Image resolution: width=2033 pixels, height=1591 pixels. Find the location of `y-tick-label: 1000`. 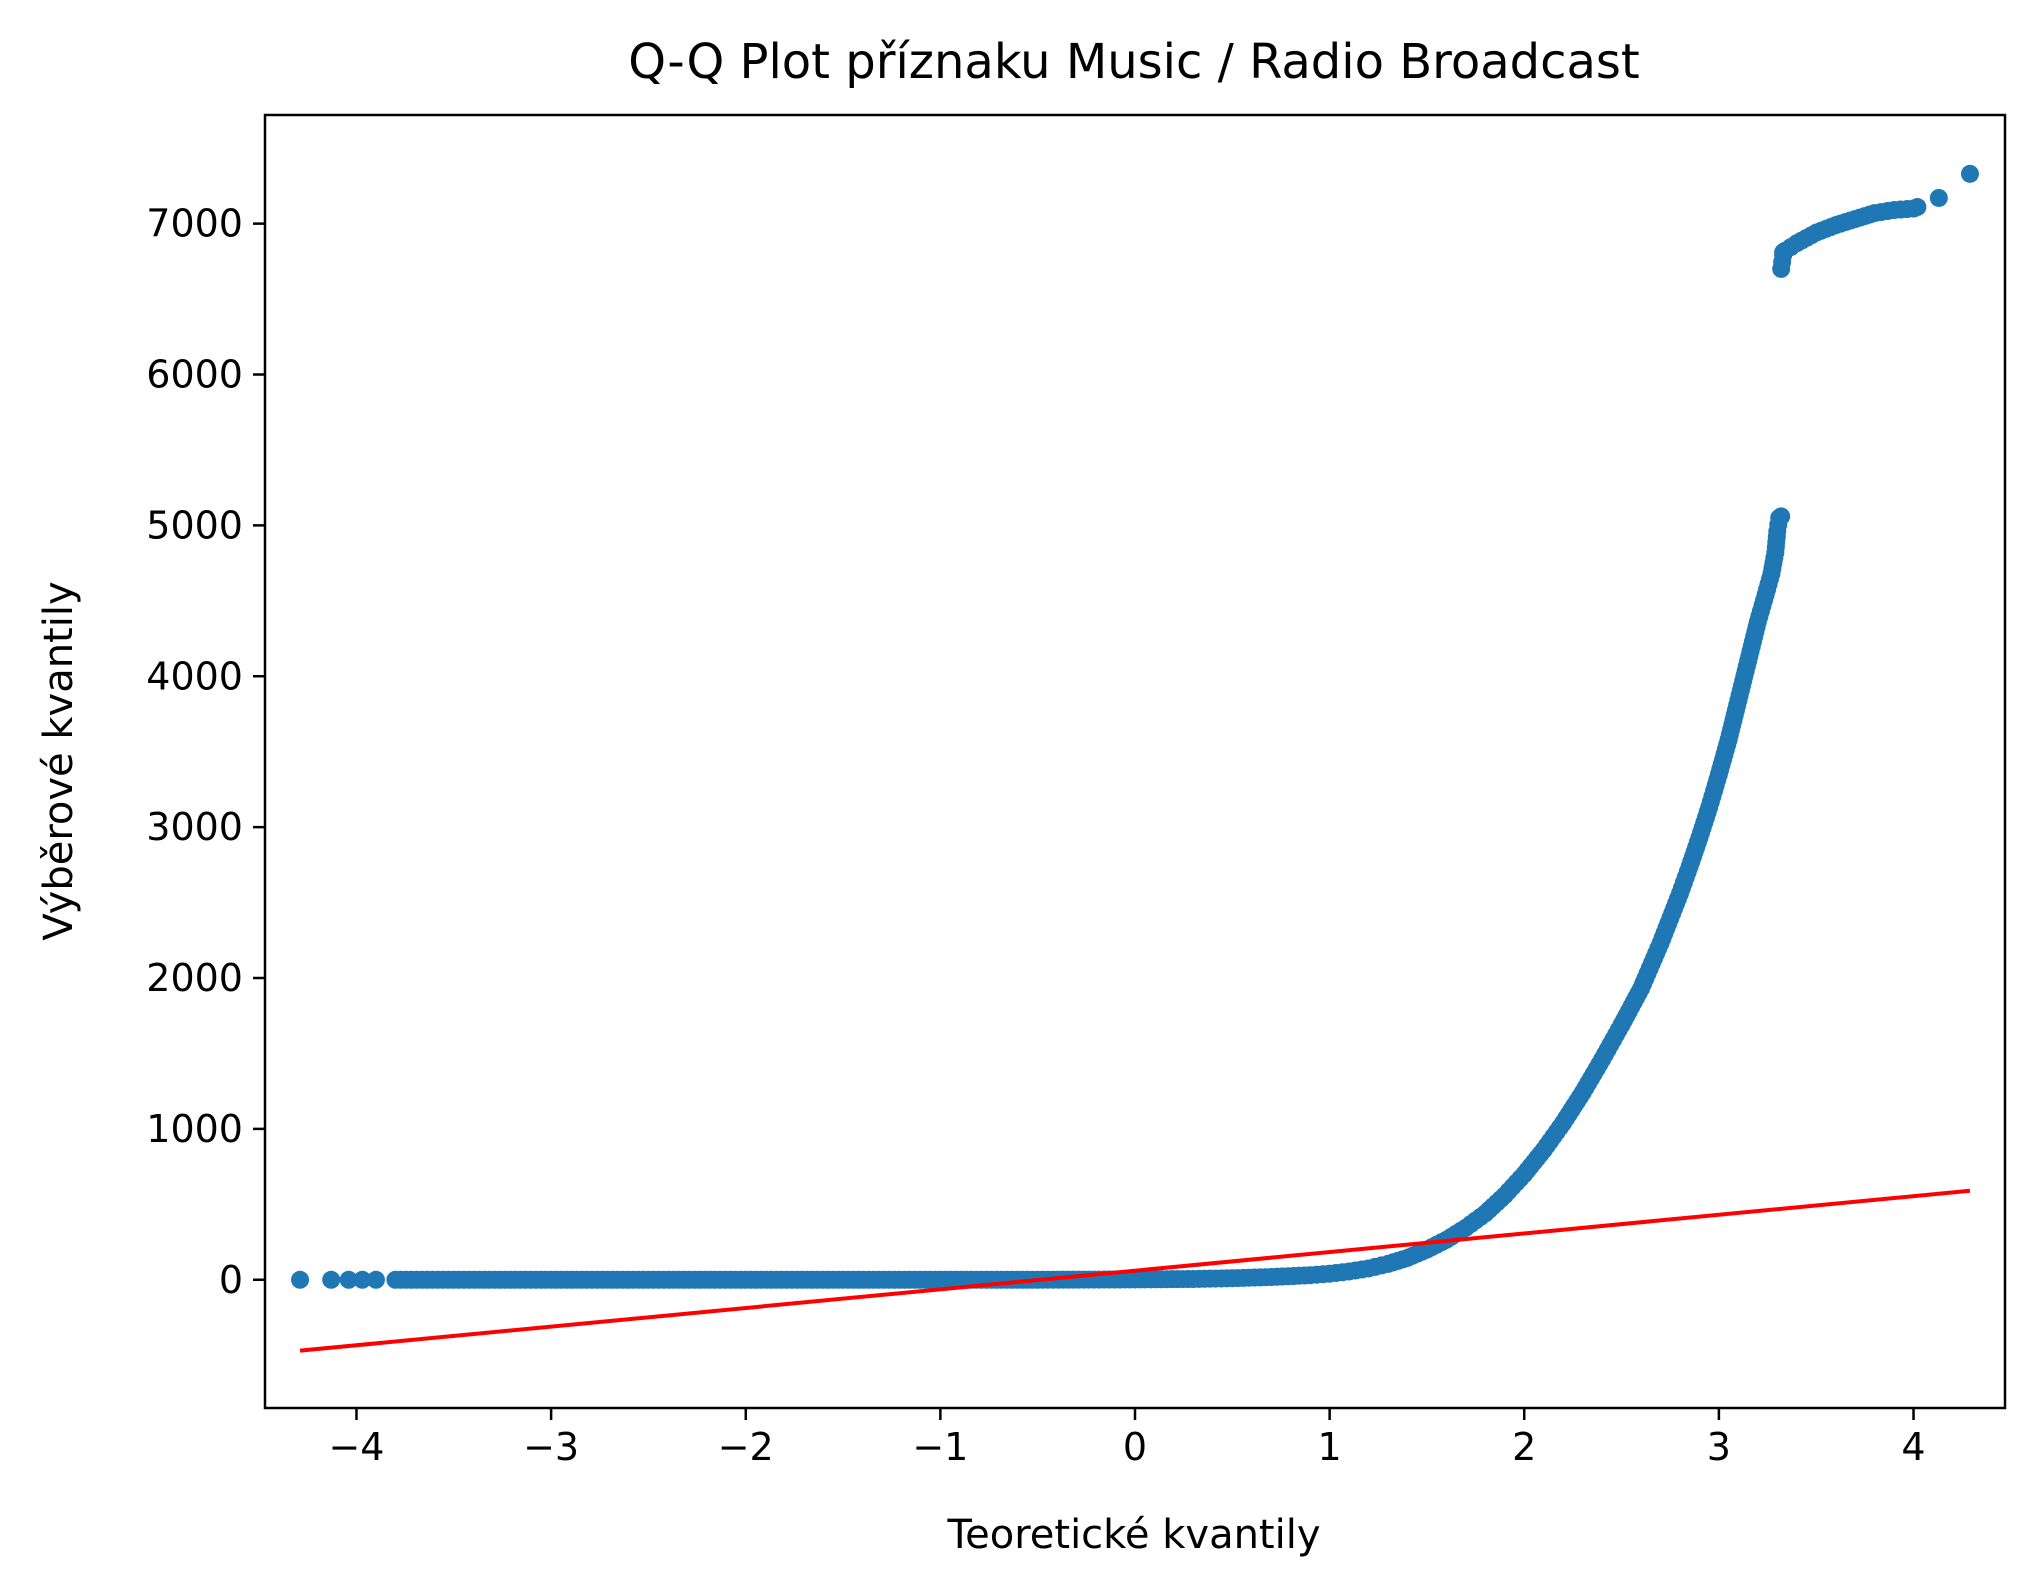

y-tick-label: 1000 is located at coordinates (194, 1129).